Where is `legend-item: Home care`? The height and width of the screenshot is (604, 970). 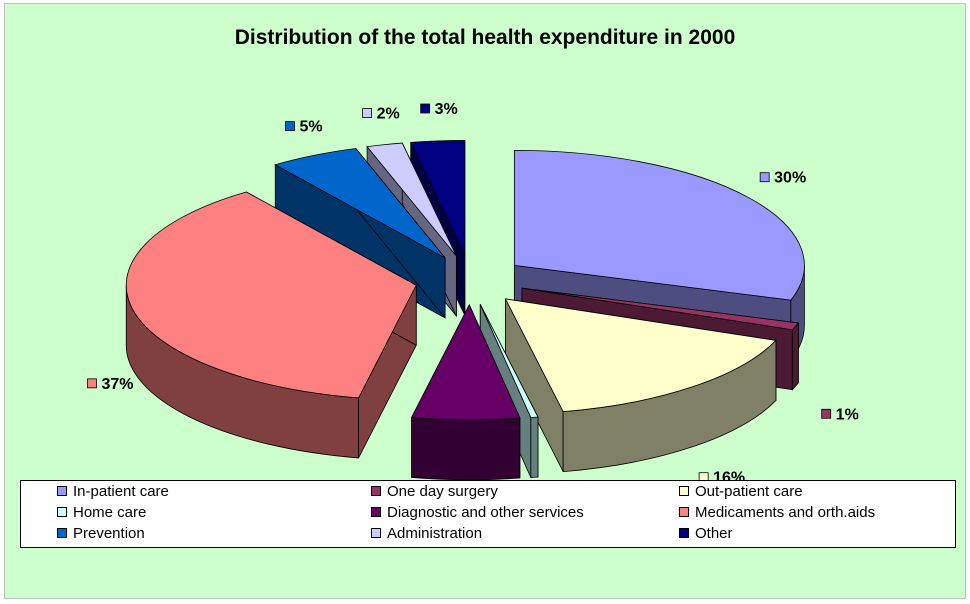 legend-item: Home care is located at coordinates (101, 513).